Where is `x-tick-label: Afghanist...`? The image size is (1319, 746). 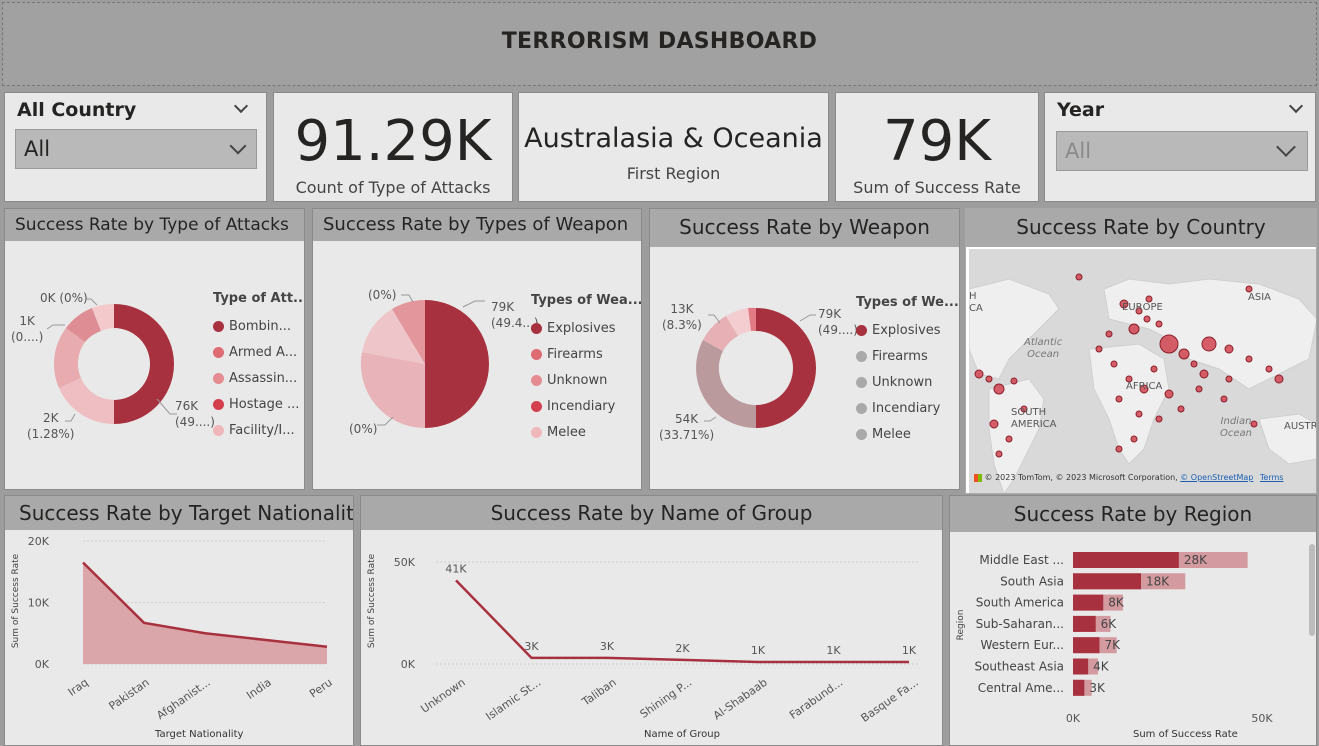
x-tick-label: Afghanist... is located at coordinates (183, 699).